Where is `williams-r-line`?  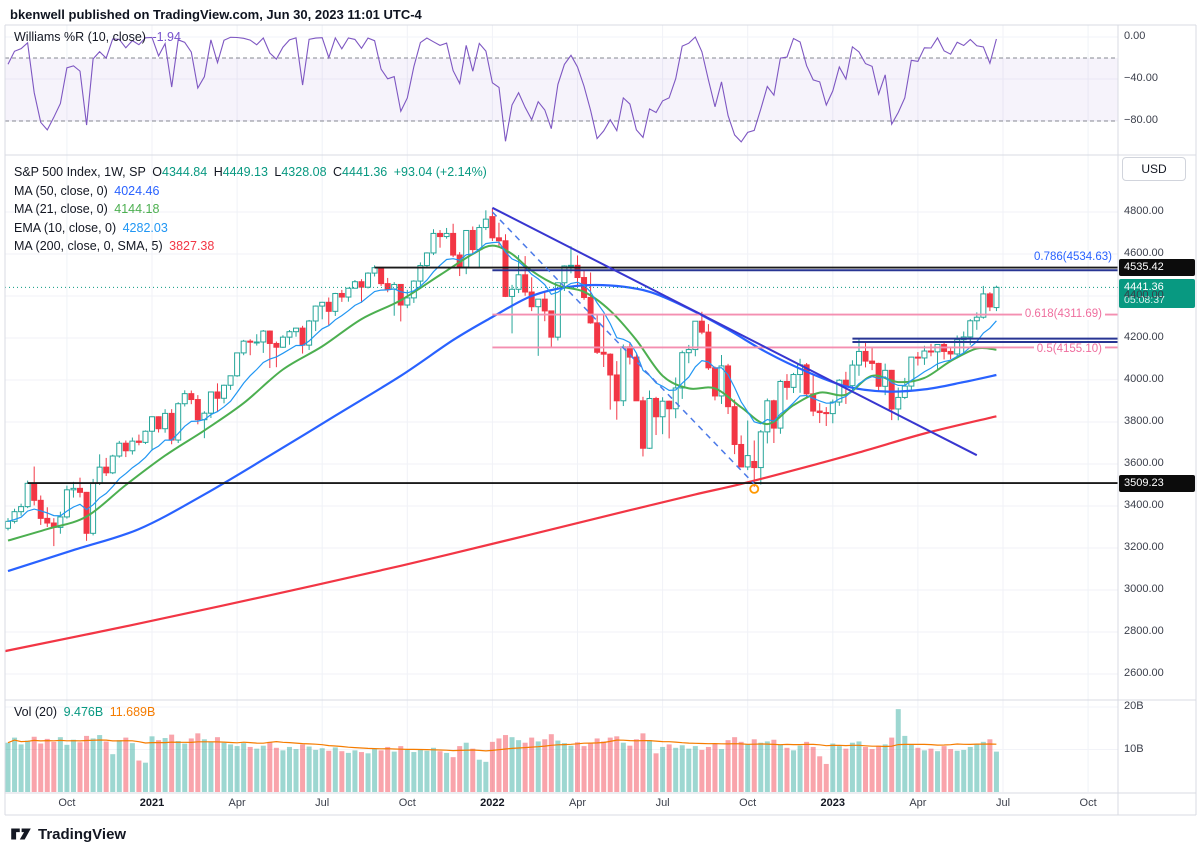
williams-r-line is located at coordinates (502, 89).